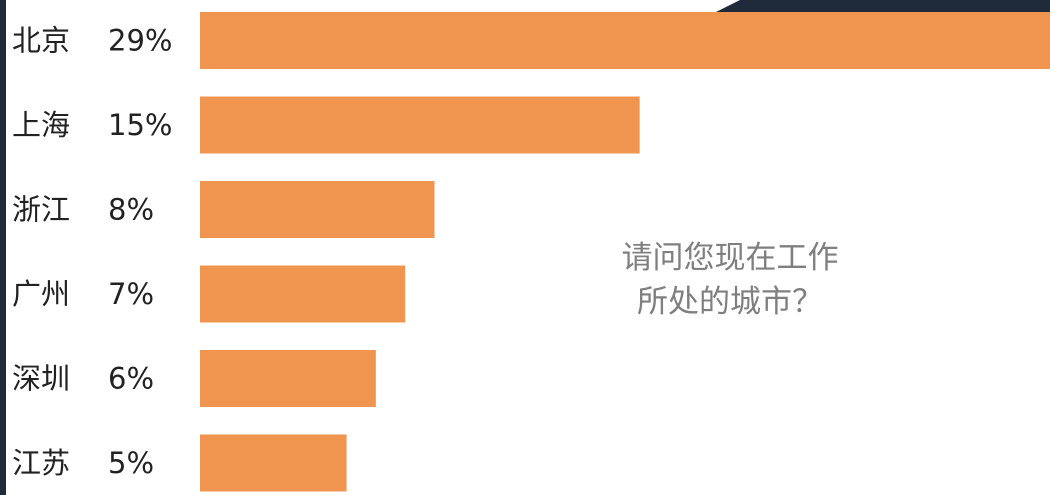 This screenshot has width=1050, height=495. Describe the element at coordinates (730, 258) in the screenshot. I see `question-text-line1: 请问您现在工作` at that location.